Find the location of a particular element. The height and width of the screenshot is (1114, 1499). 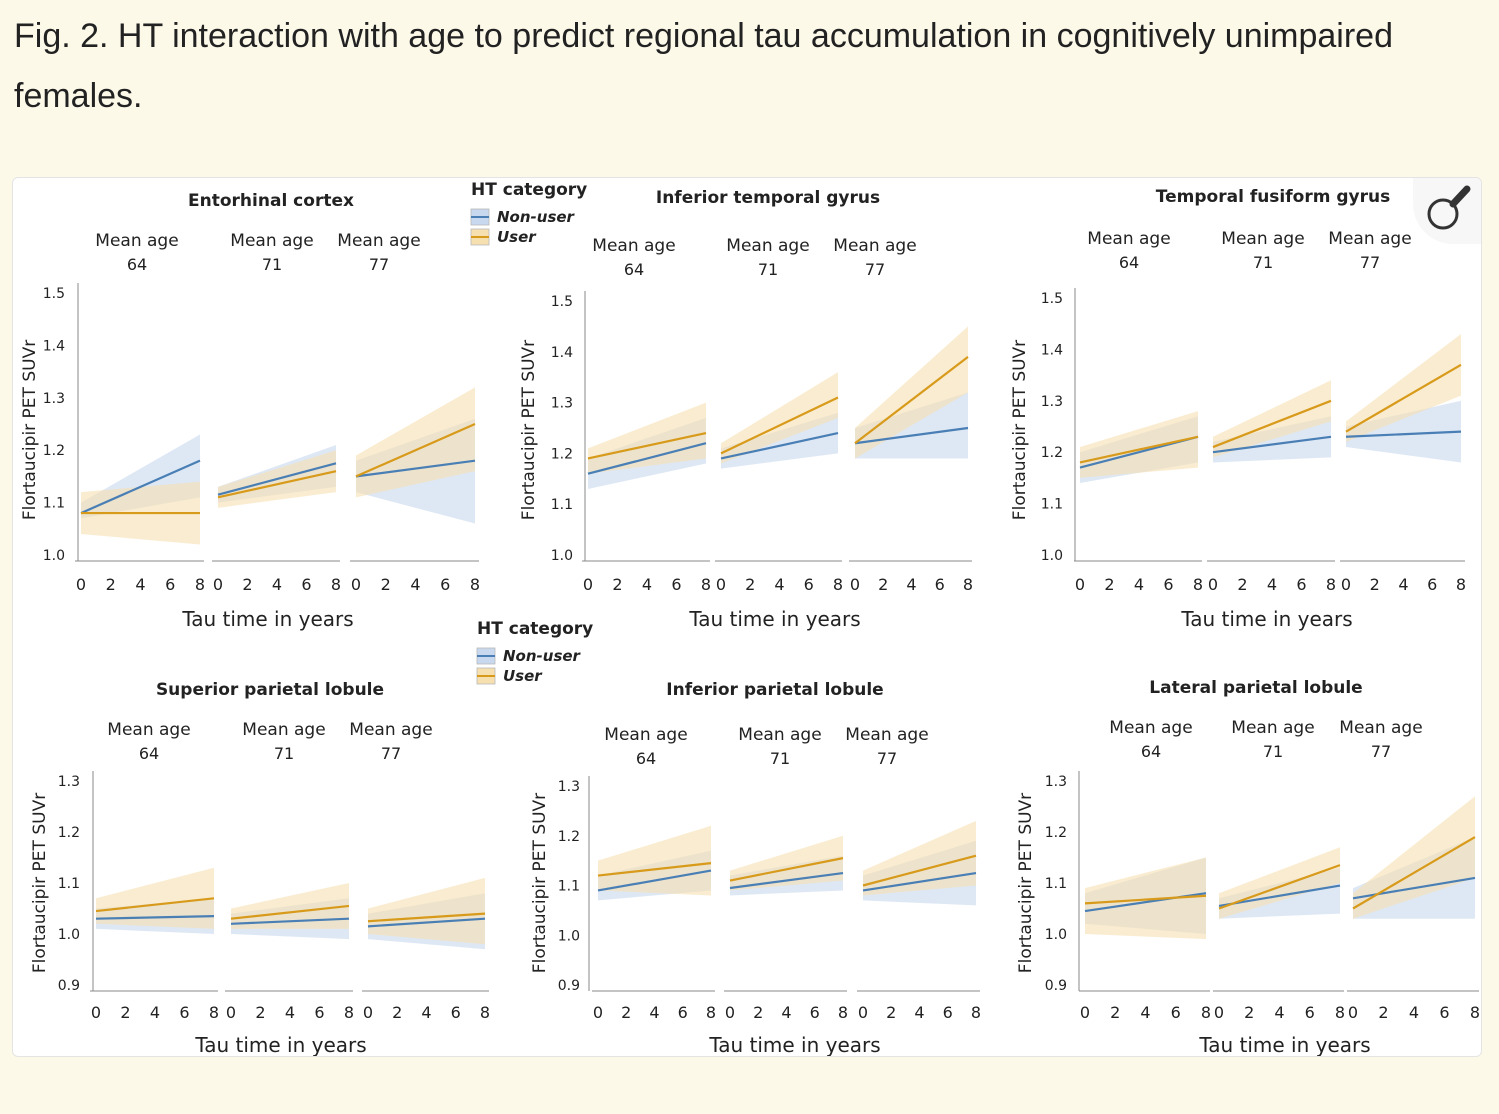

user-series-line is located at coordinates (1272, 424).